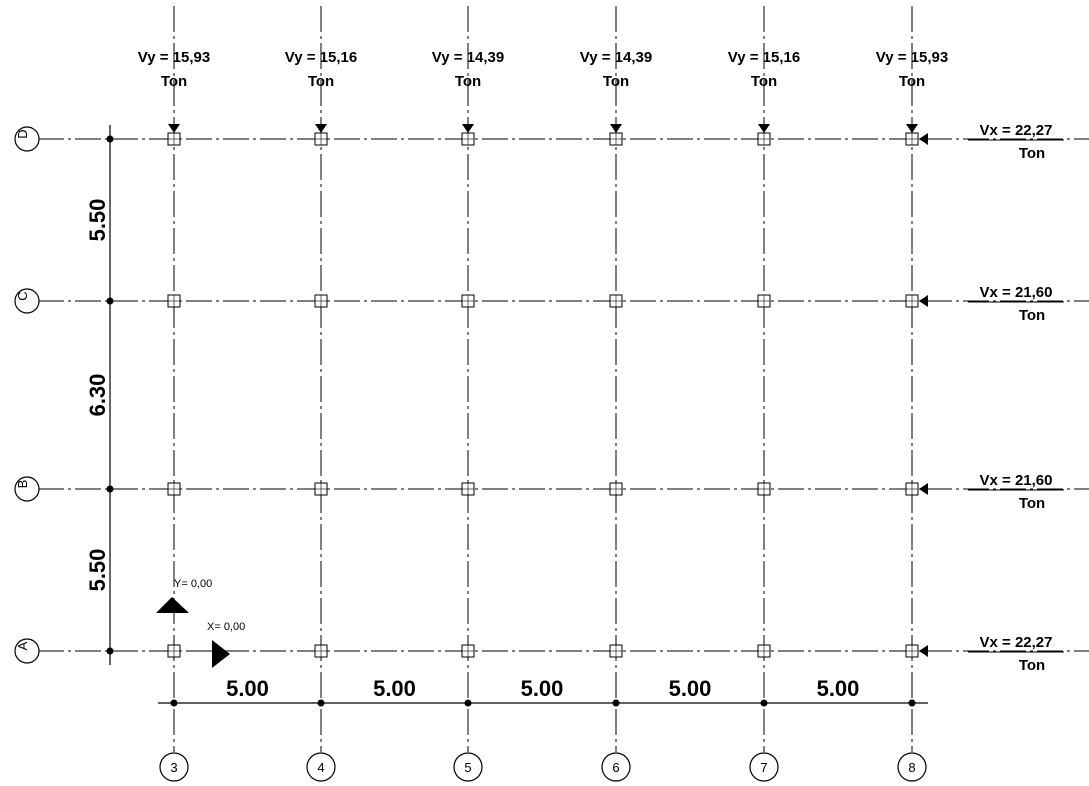 This screenshot has height=786, width=1089. Describe the element at coordinates (226, 627) in the screenshot. I see `x-origin-label: X= 0,00` at that location.